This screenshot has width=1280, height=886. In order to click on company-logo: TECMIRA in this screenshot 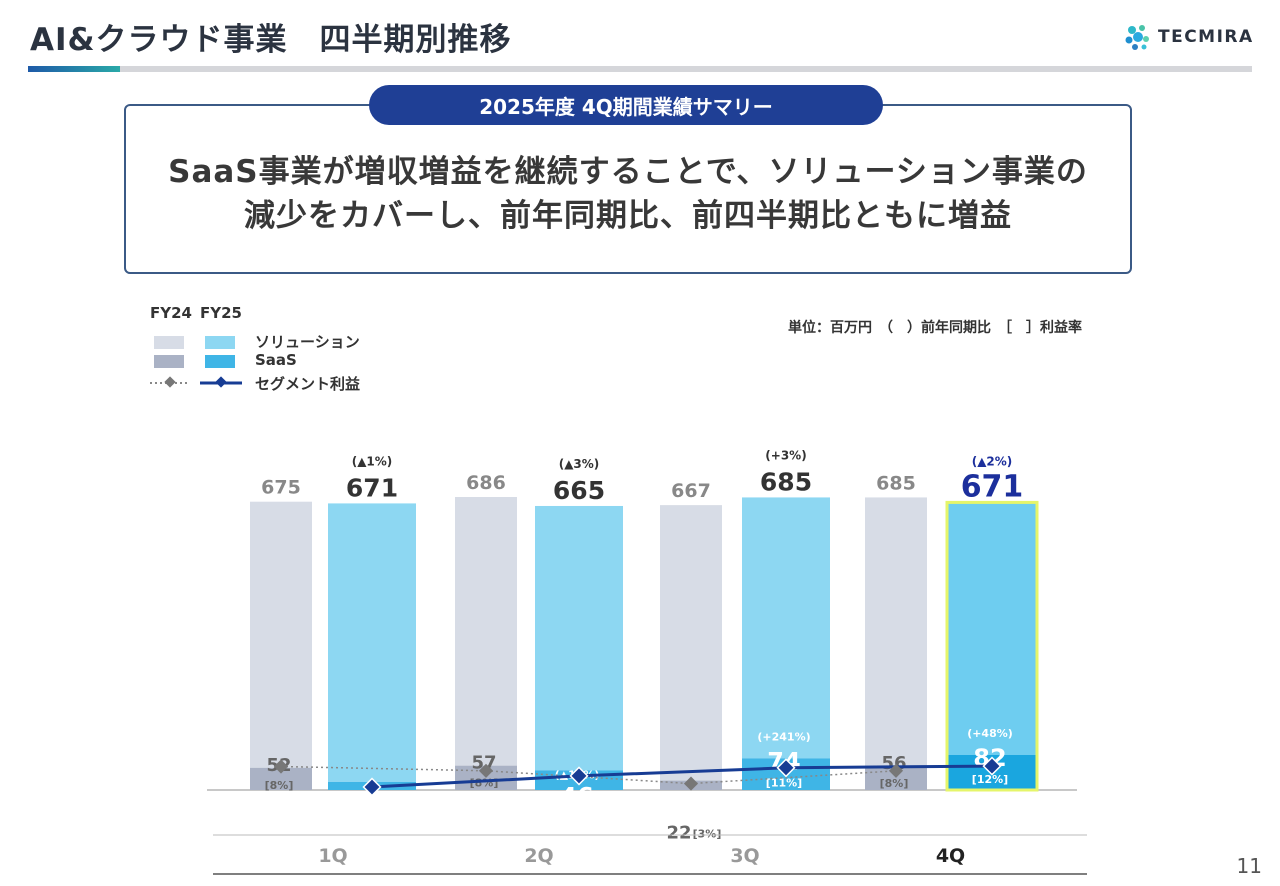, I will do `click(1188, 37)`.